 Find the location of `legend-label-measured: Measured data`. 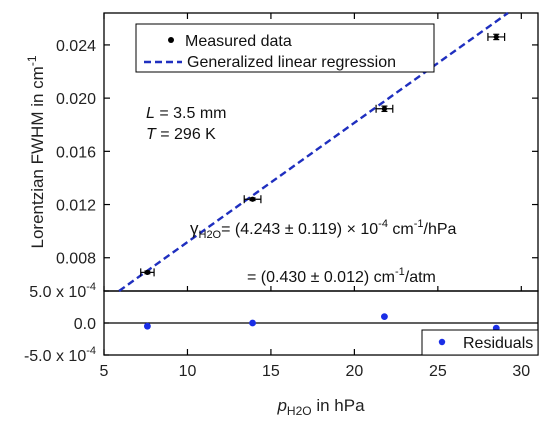

legend-label-measured: Measured data is located at coordinates (238, 41).